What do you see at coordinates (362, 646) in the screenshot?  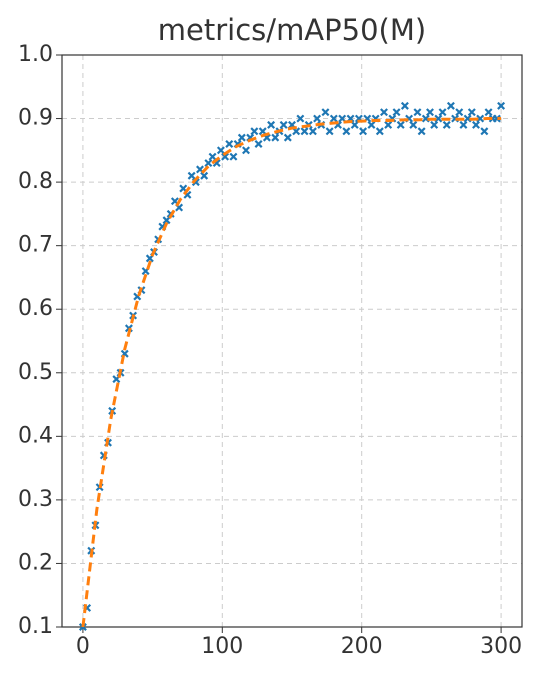 I see `x-tick-label: 200` at bounding box center [362, 646].